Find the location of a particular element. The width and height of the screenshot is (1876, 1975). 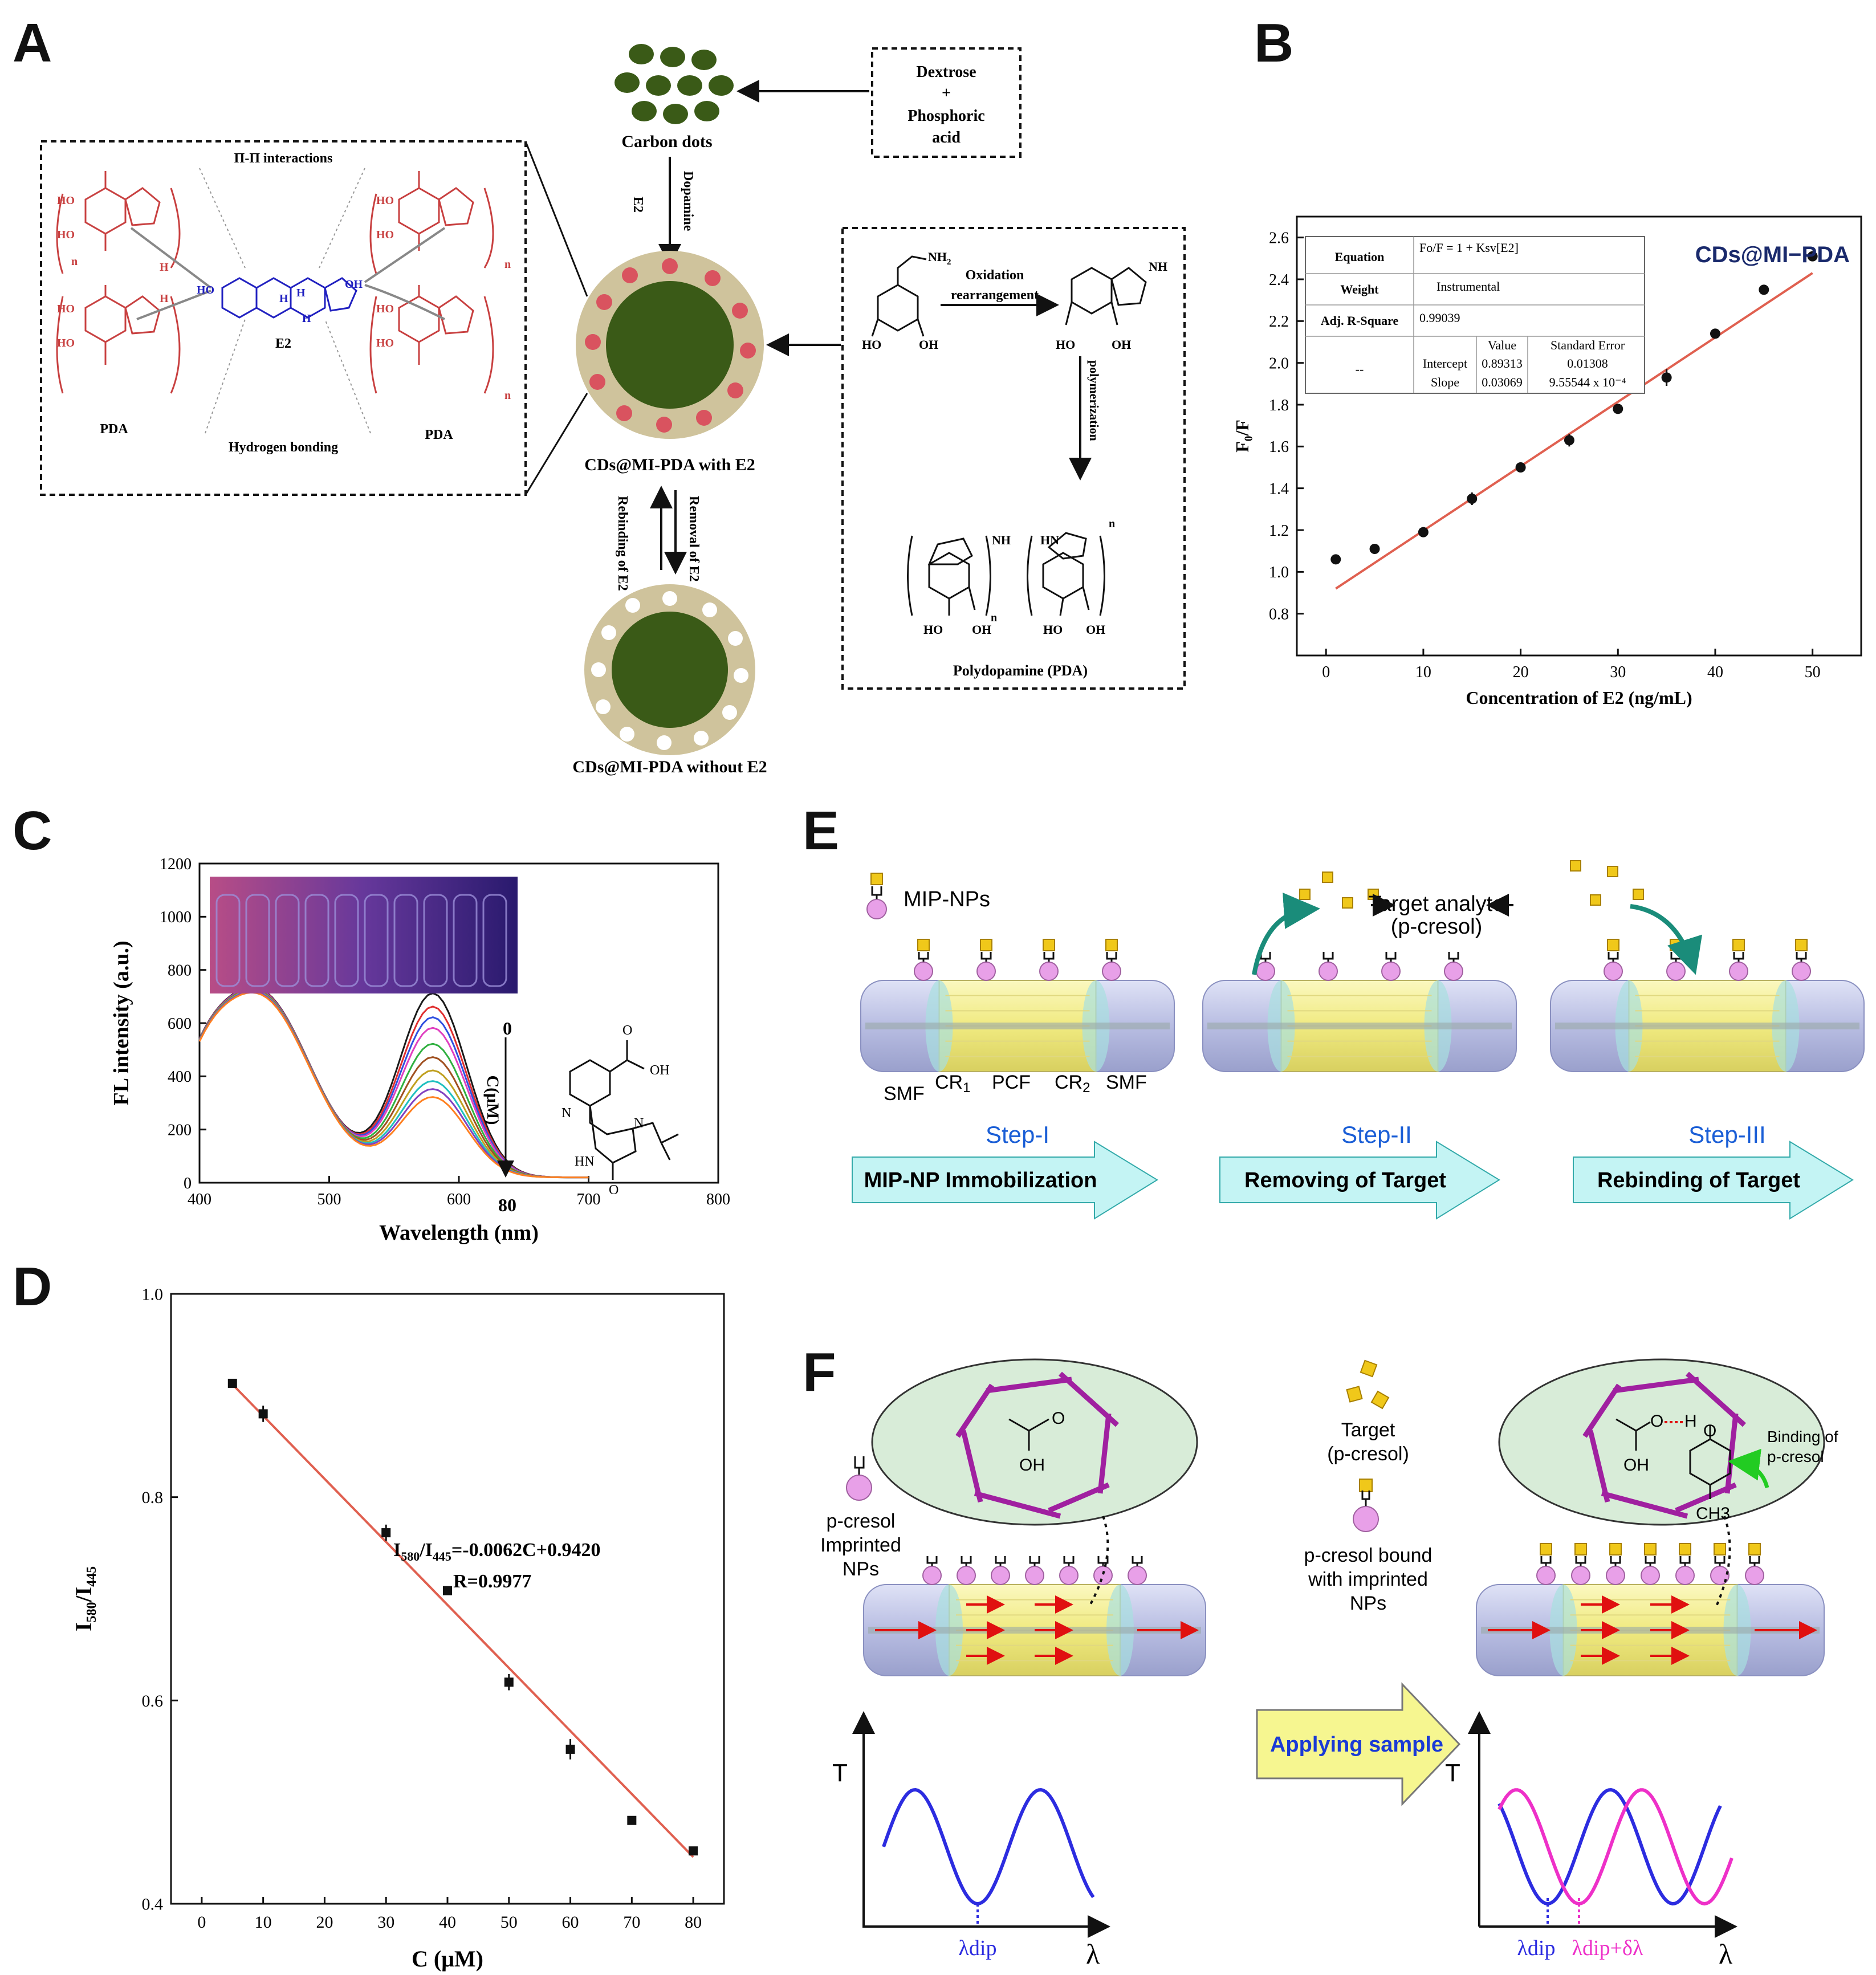

empty-cavities is located at coordinates (669, 671).